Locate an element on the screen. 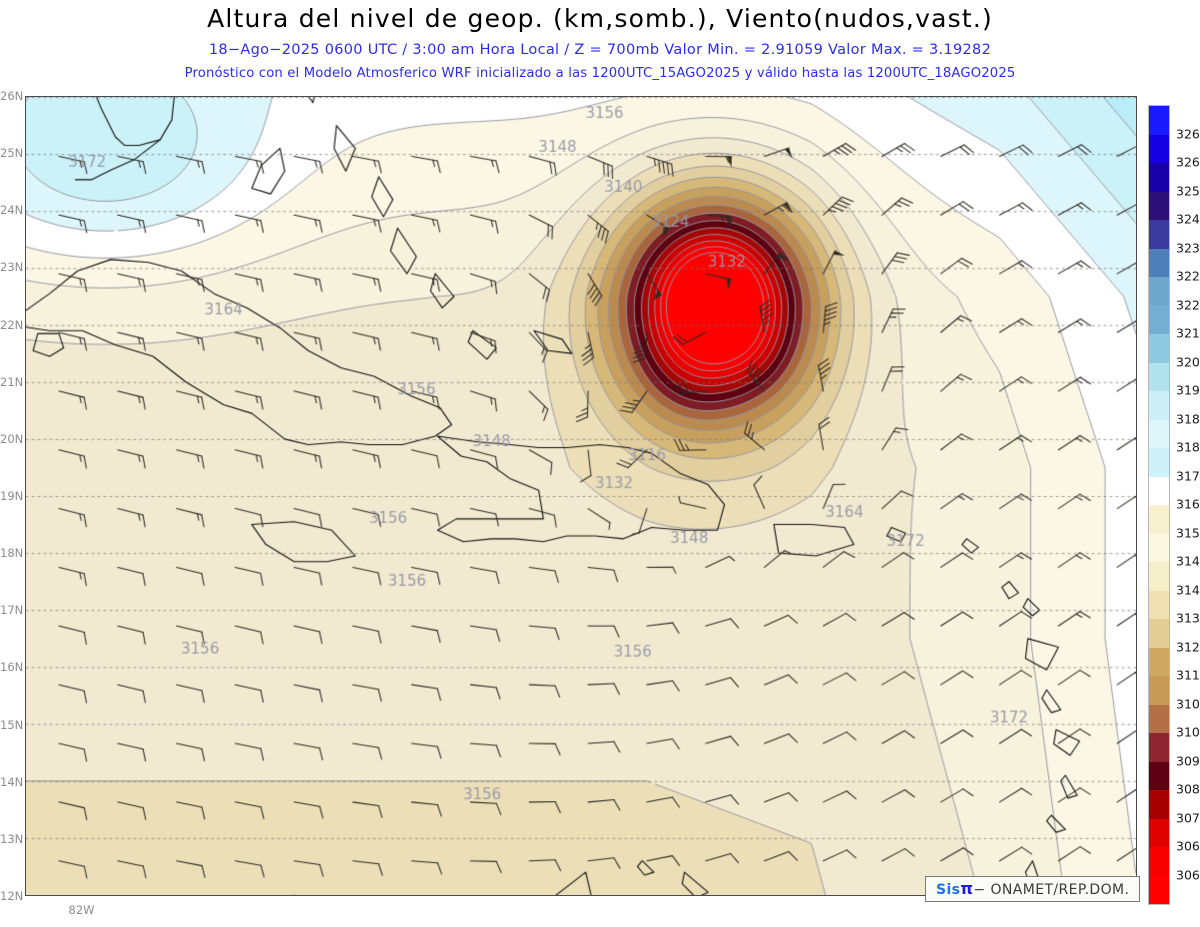  colorbar-tick-label: 3172 is located at coordinates (1188, 475).